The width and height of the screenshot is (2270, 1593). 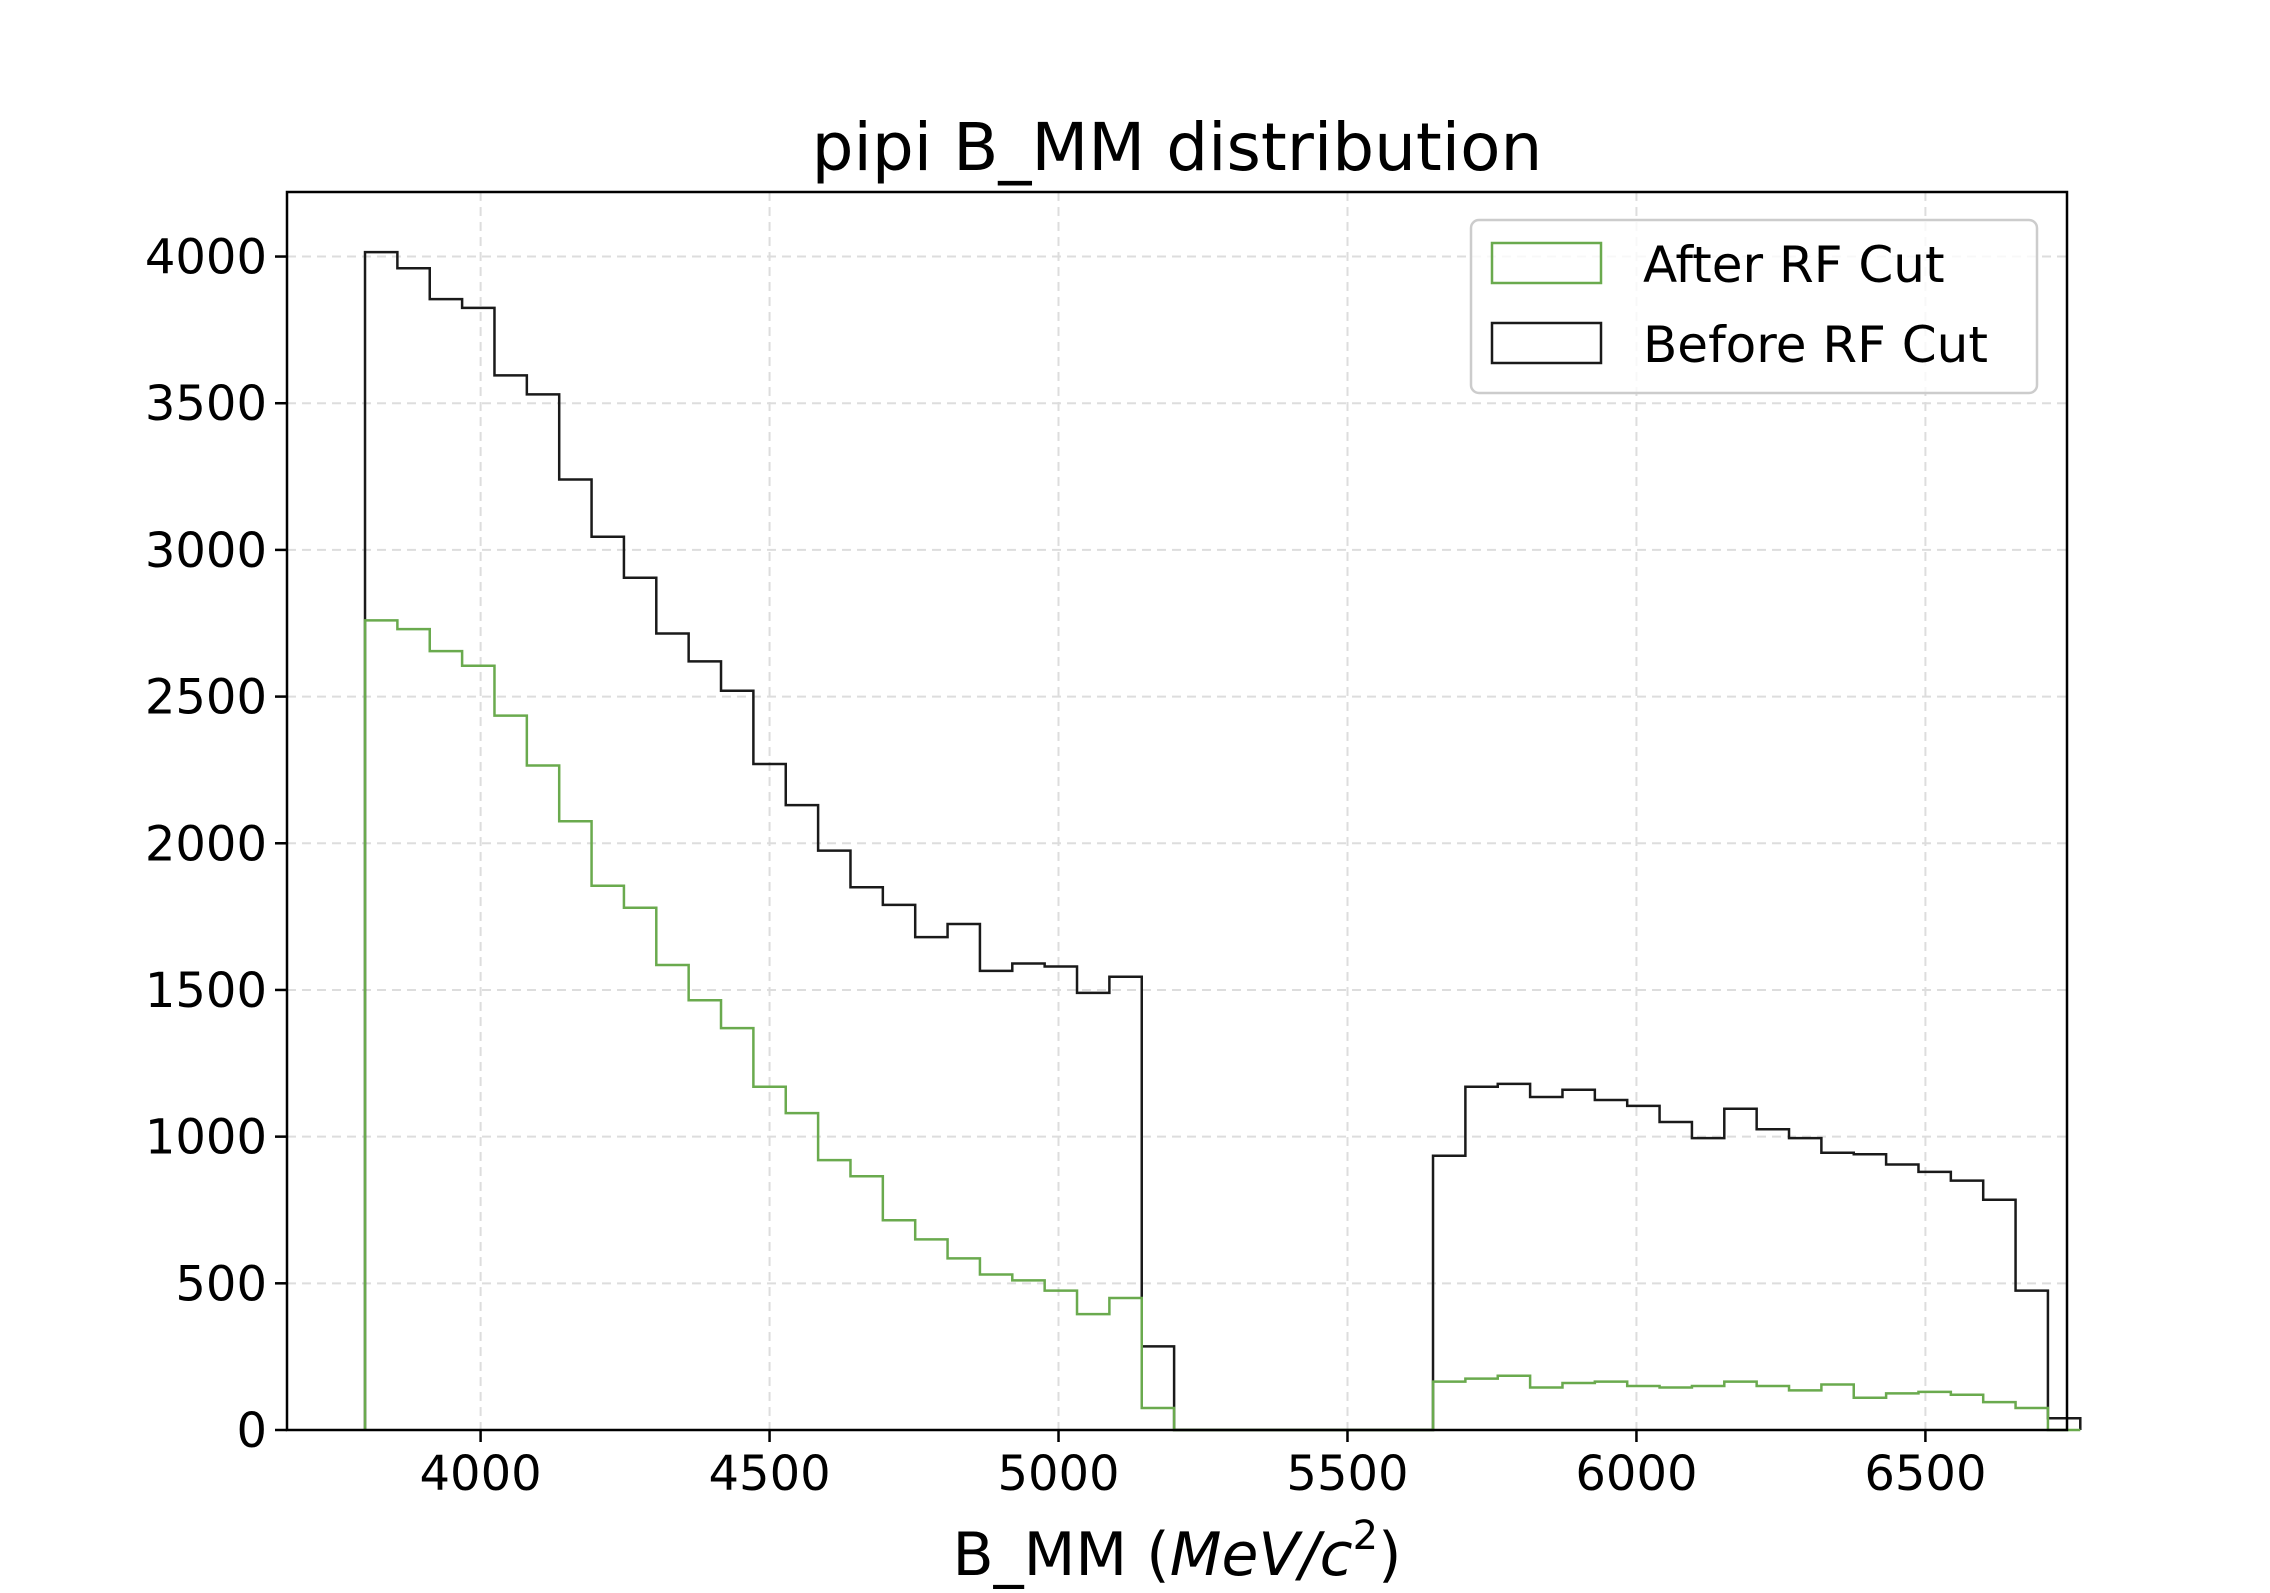 What do you see at coordinates (251, 1431) in the screenshot?
I see `y-tick-label: 0` at bounding box center [251, 1431].